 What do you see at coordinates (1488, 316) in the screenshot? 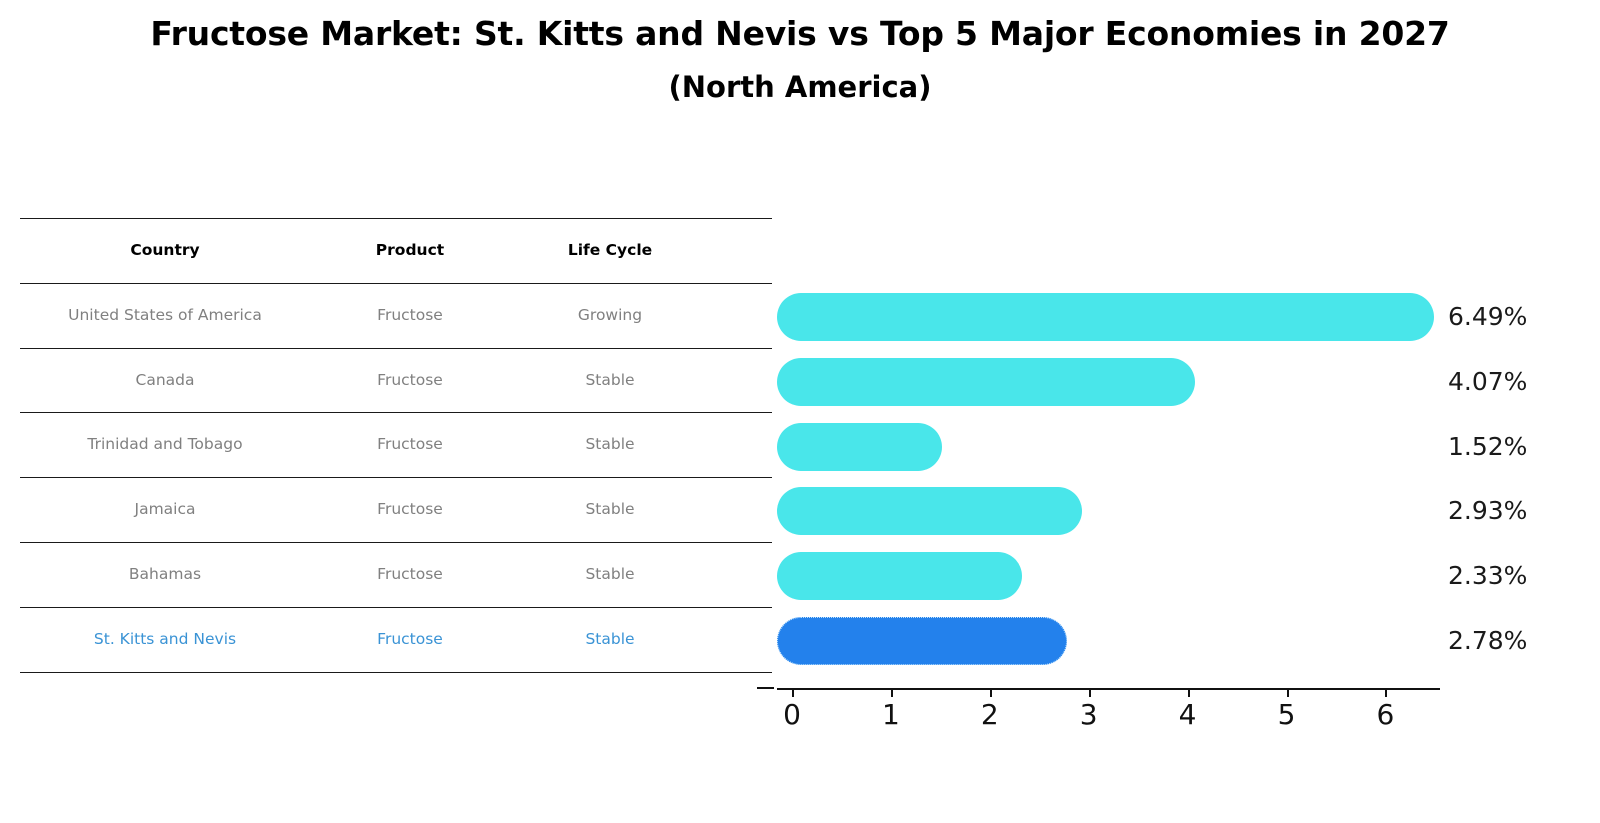
I see `bar-value-label: 6.49%` at bounding box center [1488, 316].